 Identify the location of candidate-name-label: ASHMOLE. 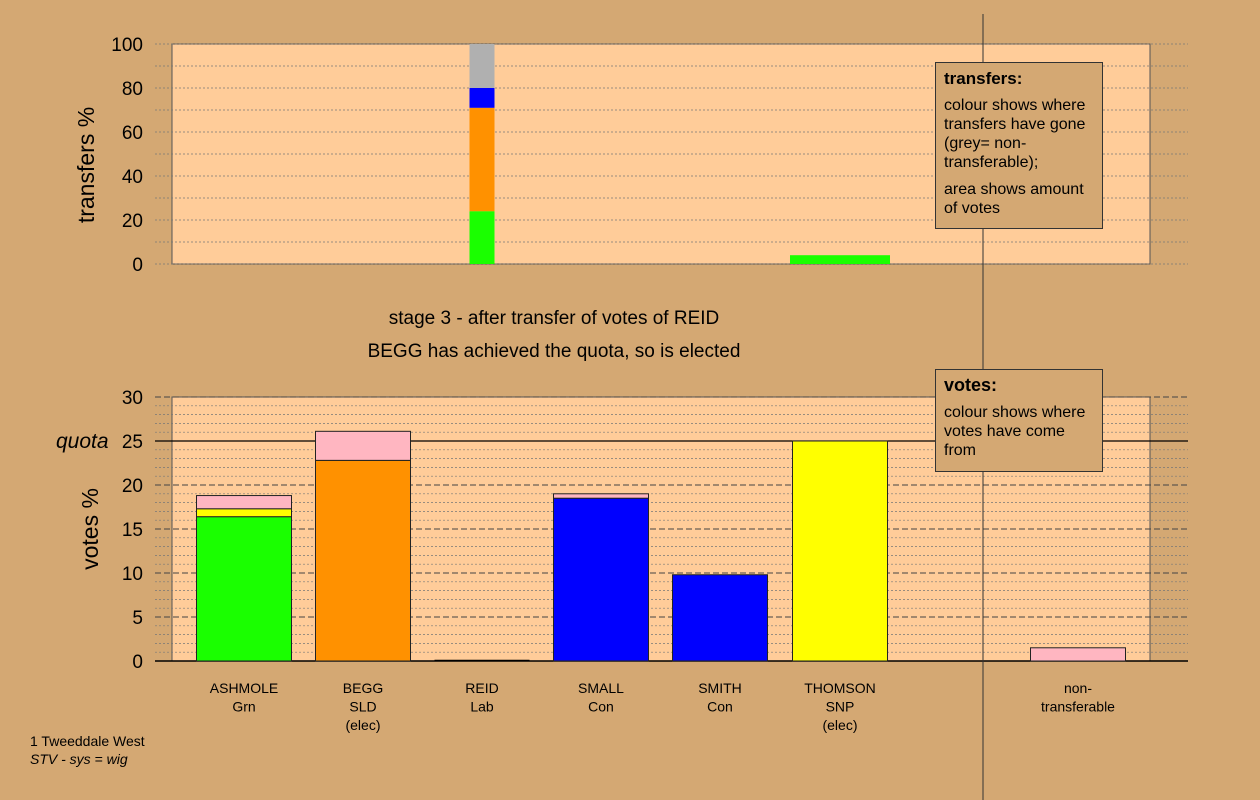
(244, 688).